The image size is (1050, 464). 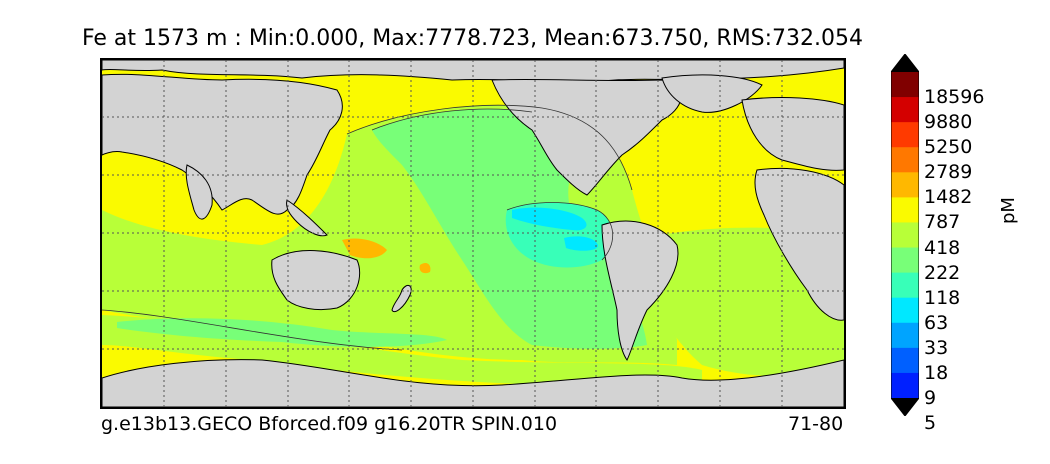 I want to click on colorbar-tick-label: 9, so click(x=930, y=398).